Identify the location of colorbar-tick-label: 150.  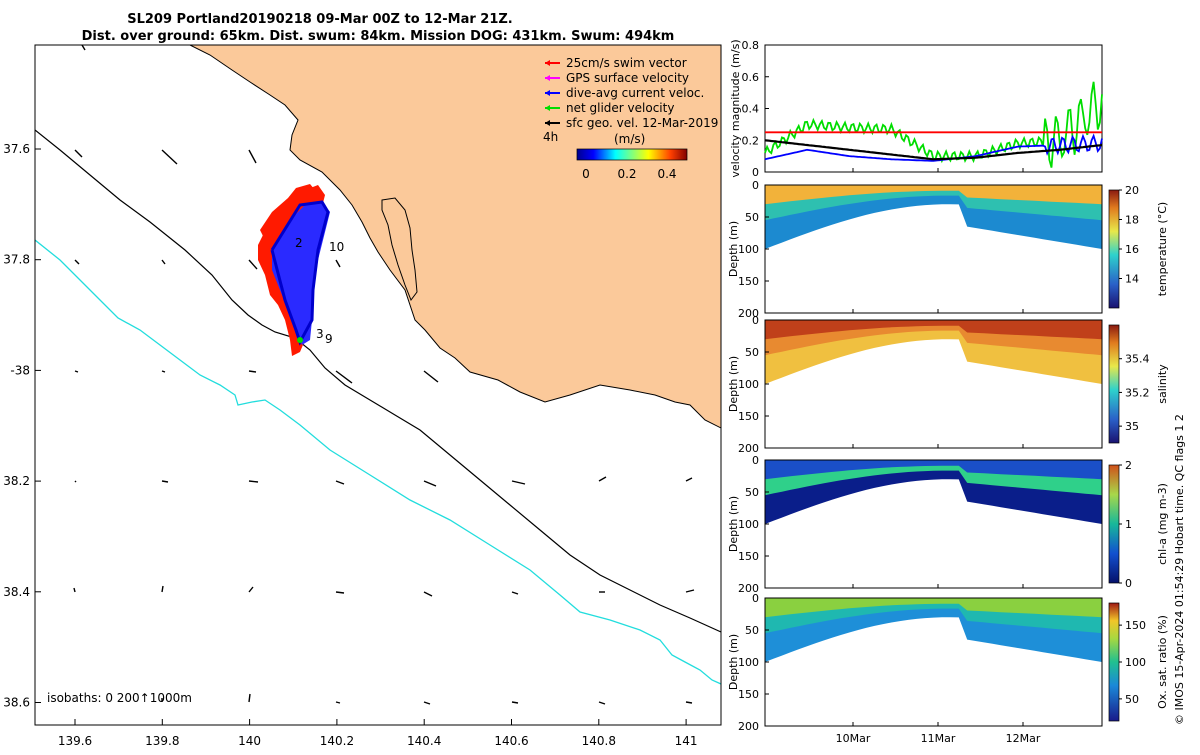
(1135, 625).